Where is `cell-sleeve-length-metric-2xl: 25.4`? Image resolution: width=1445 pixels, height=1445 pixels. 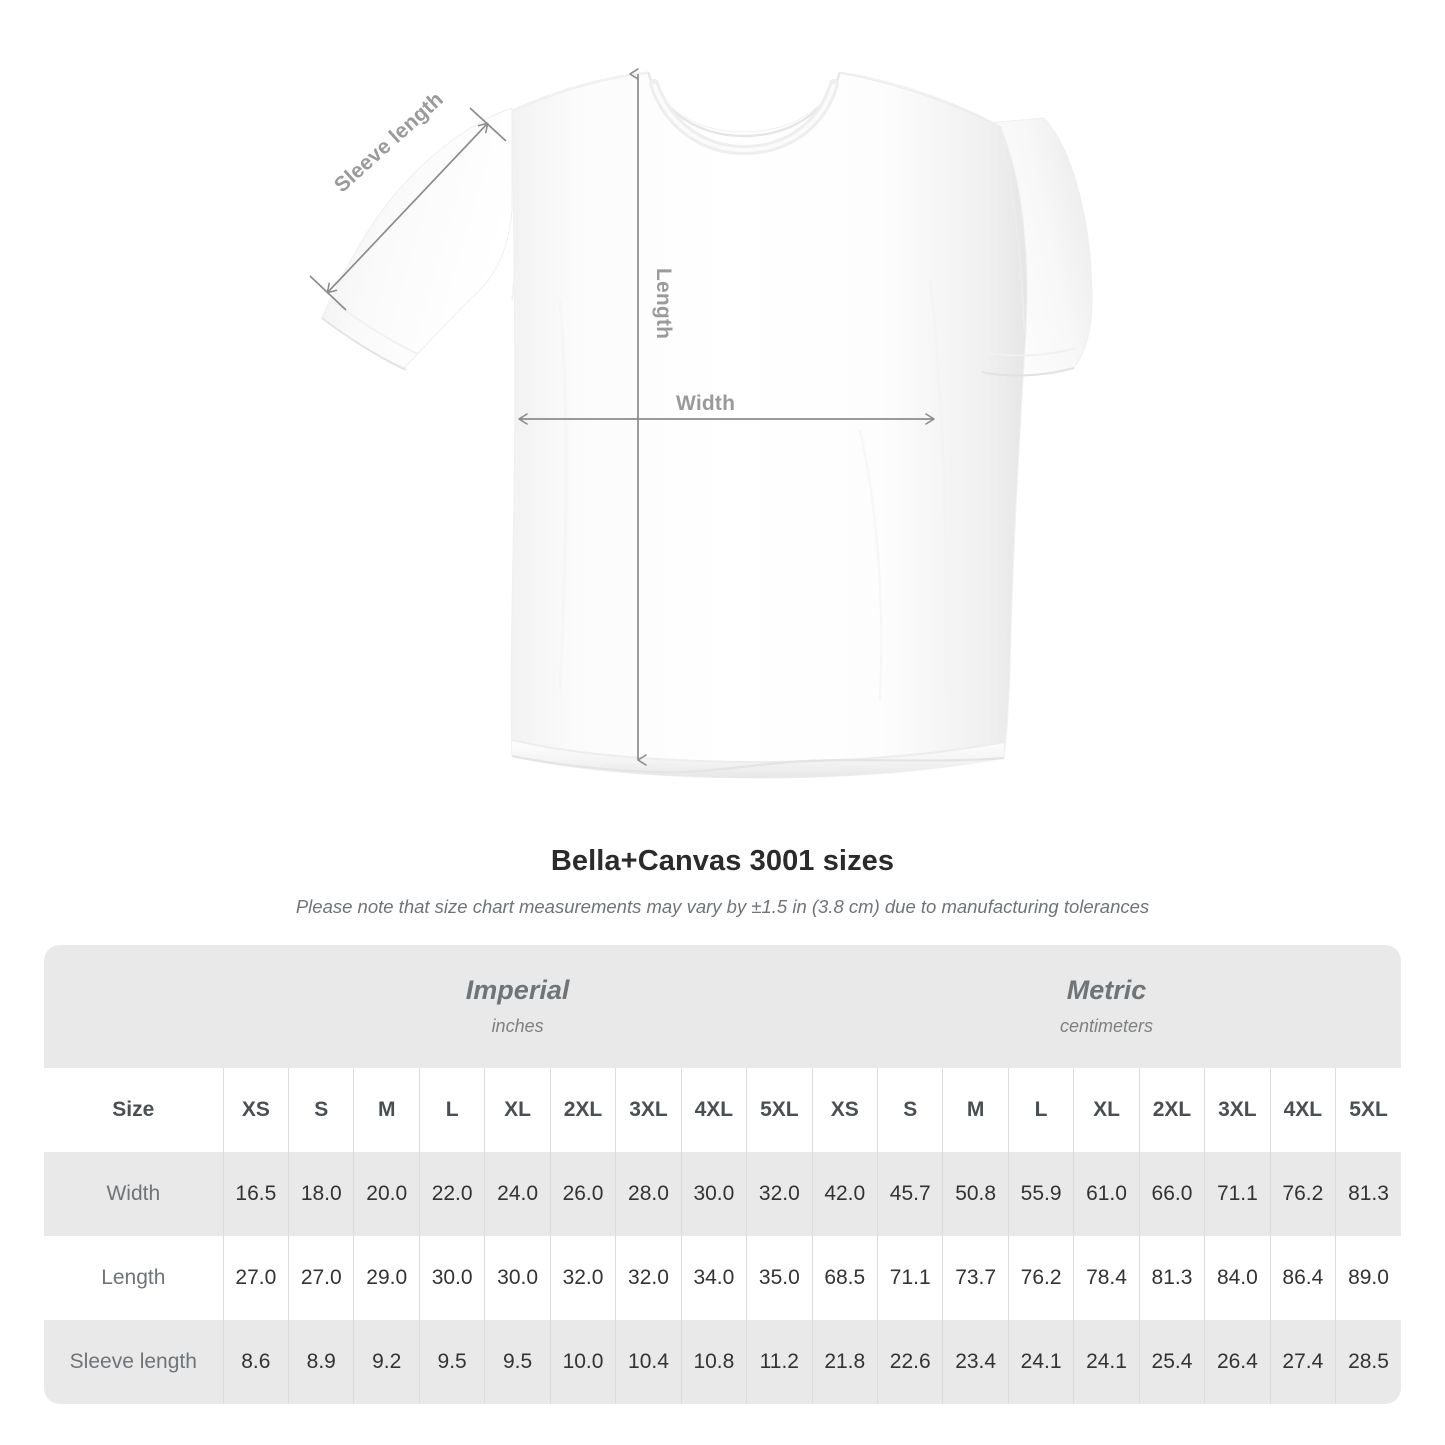
cell-sleeve-length-metric-2xl: 25.4 is located at coordinates (1171, 1362).